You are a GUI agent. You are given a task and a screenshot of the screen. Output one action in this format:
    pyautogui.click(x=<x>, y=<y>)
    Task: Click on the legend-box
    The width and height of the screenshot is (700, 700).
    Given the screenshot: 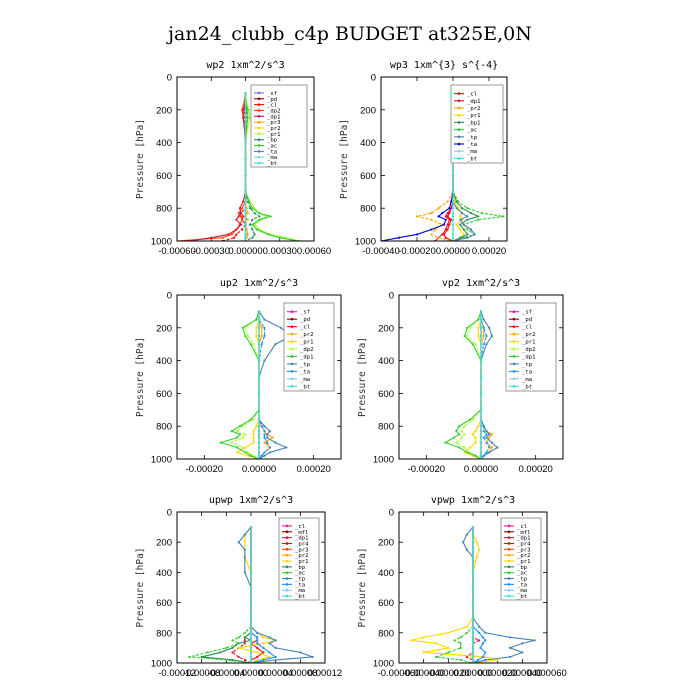 What is the action you would take?
    pyautogui.click(x=477, y=124)
    